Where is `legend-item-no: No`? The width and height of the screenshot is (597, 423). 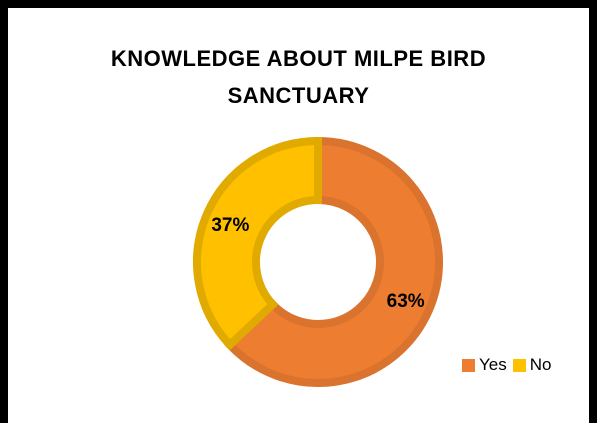 legend-item-no: No is located at coordinates (532, 365).